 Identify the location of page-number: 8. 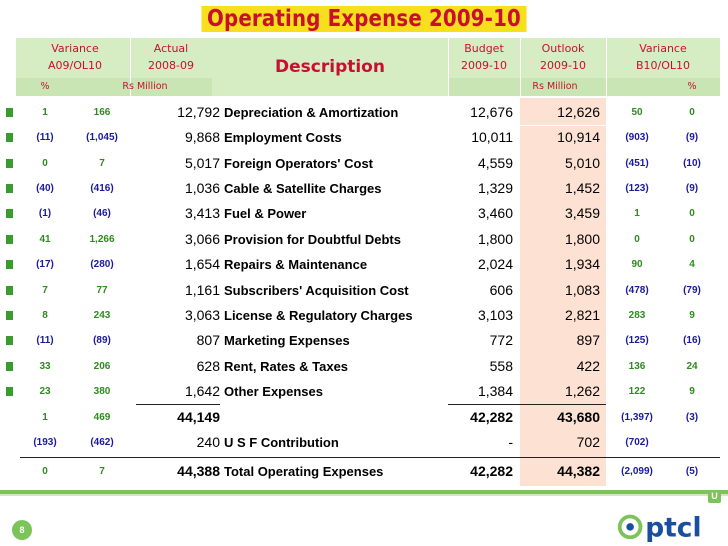
(22, 530).